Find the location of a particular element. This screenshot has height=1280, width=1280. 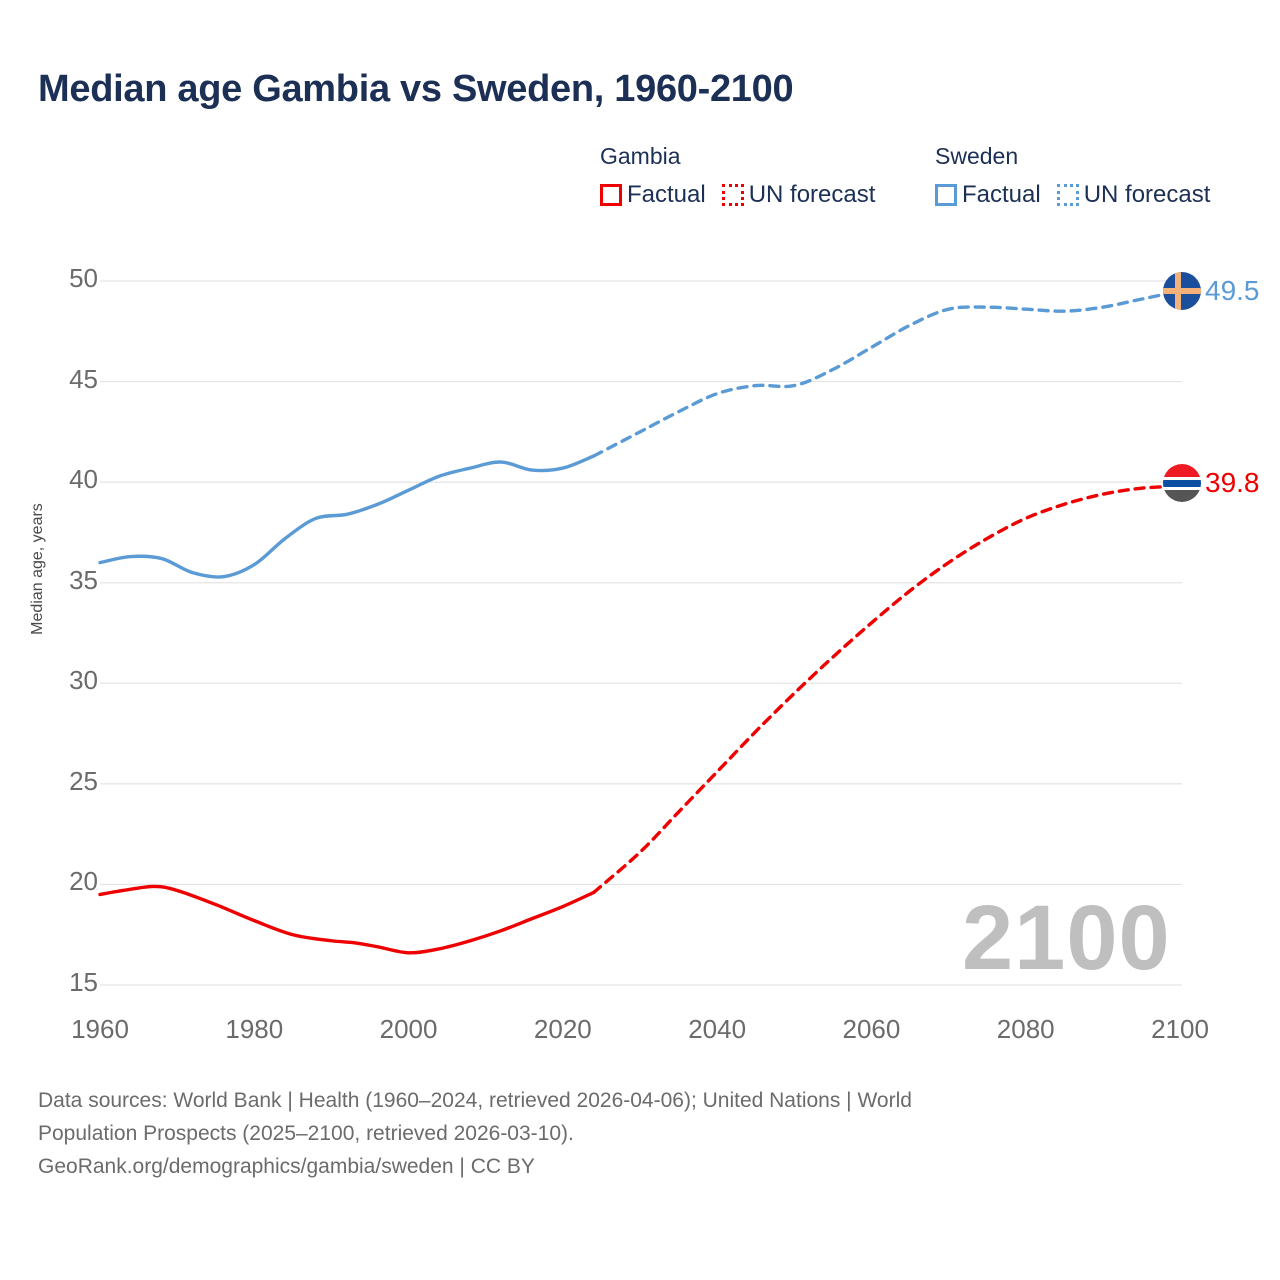

x-tick-label: 2020 is located at coordinates (562, 1029).